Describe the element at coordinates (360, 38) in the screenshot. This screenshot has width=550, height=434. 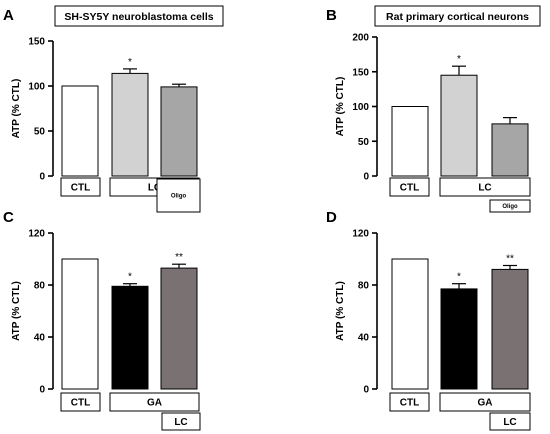
I see `y-tick-label: 200` at that location.